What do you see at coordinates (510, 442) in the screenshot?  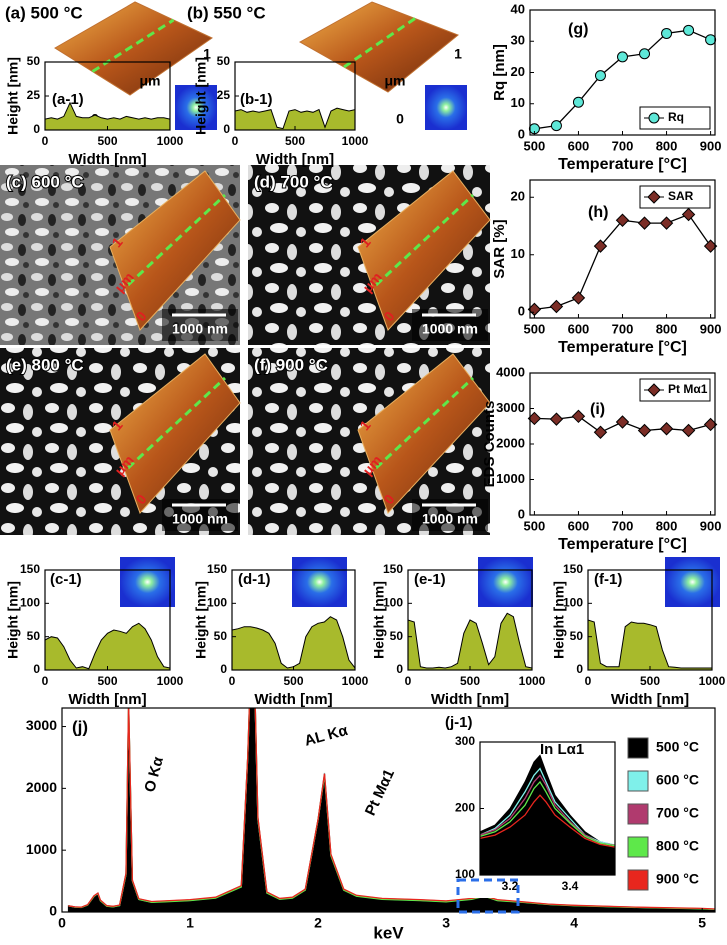 I see `y-tick-label: 2000` at bounding box center [510, 442].